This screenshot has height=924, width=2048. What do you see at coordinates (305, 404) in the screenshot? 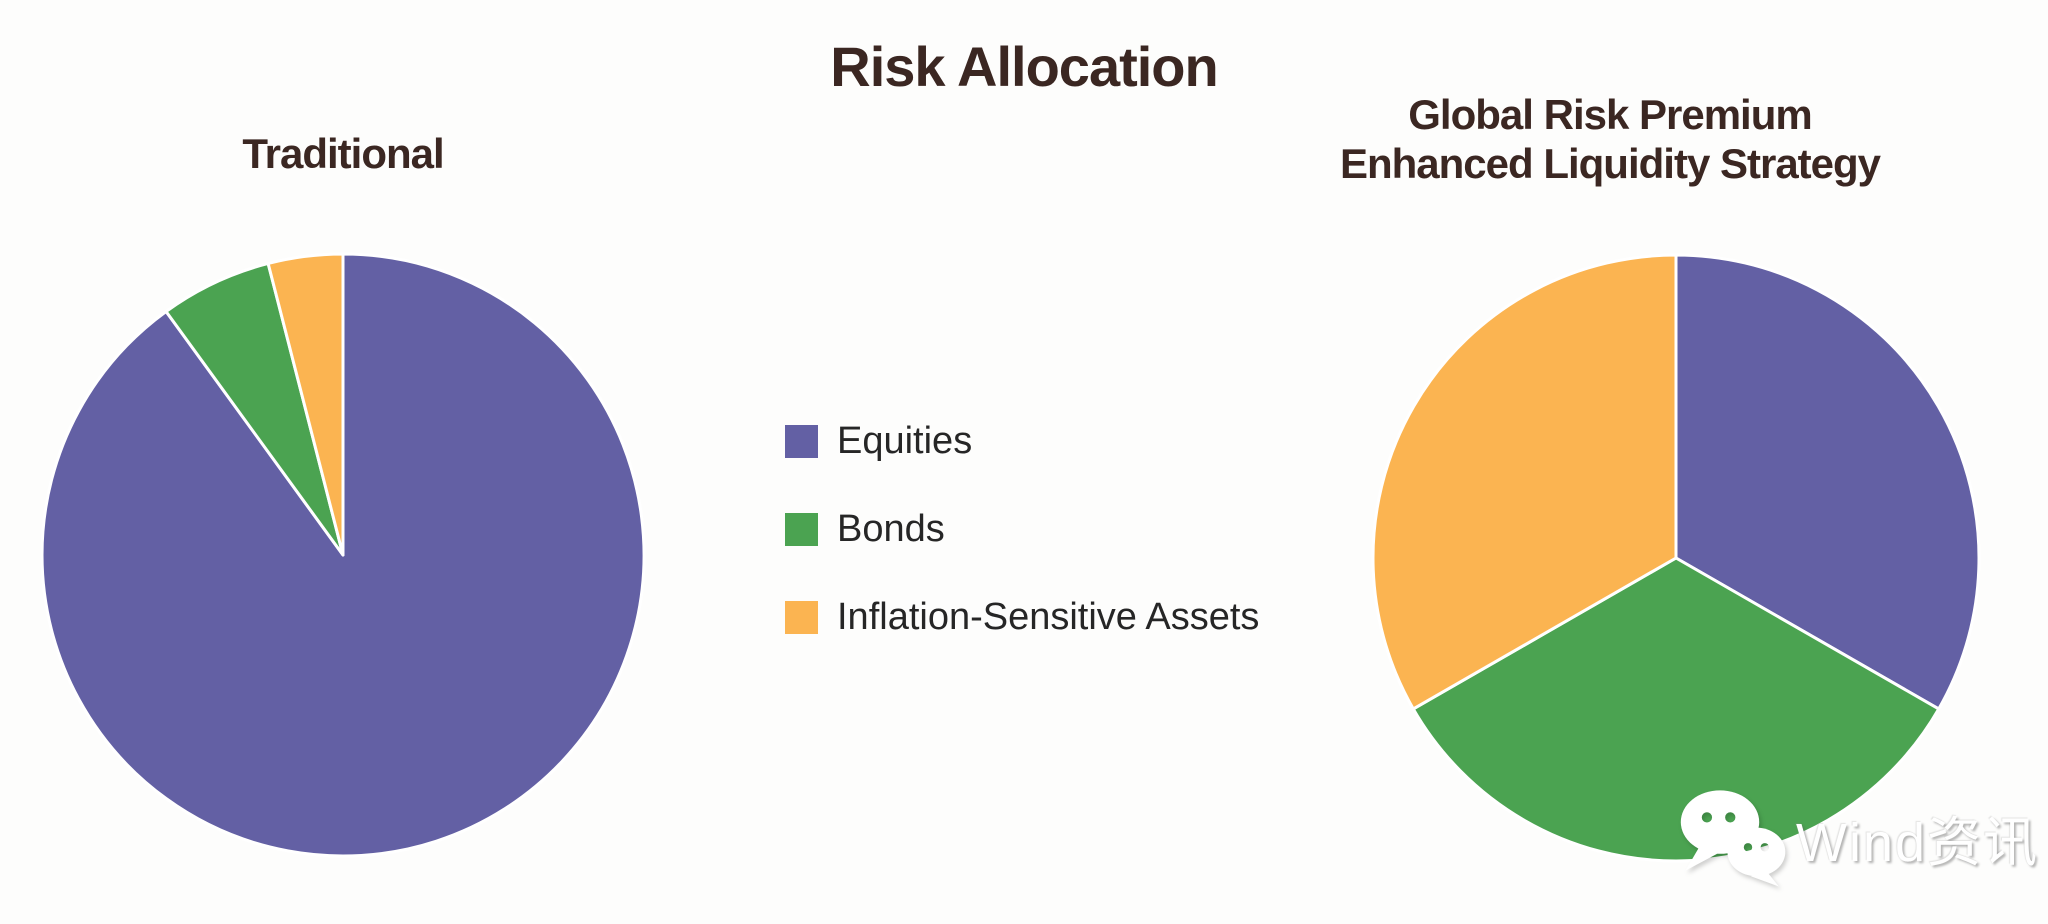
I see `traditional-pie-slice-inflation-sensitive-assets` at bounding box center [305, 404].